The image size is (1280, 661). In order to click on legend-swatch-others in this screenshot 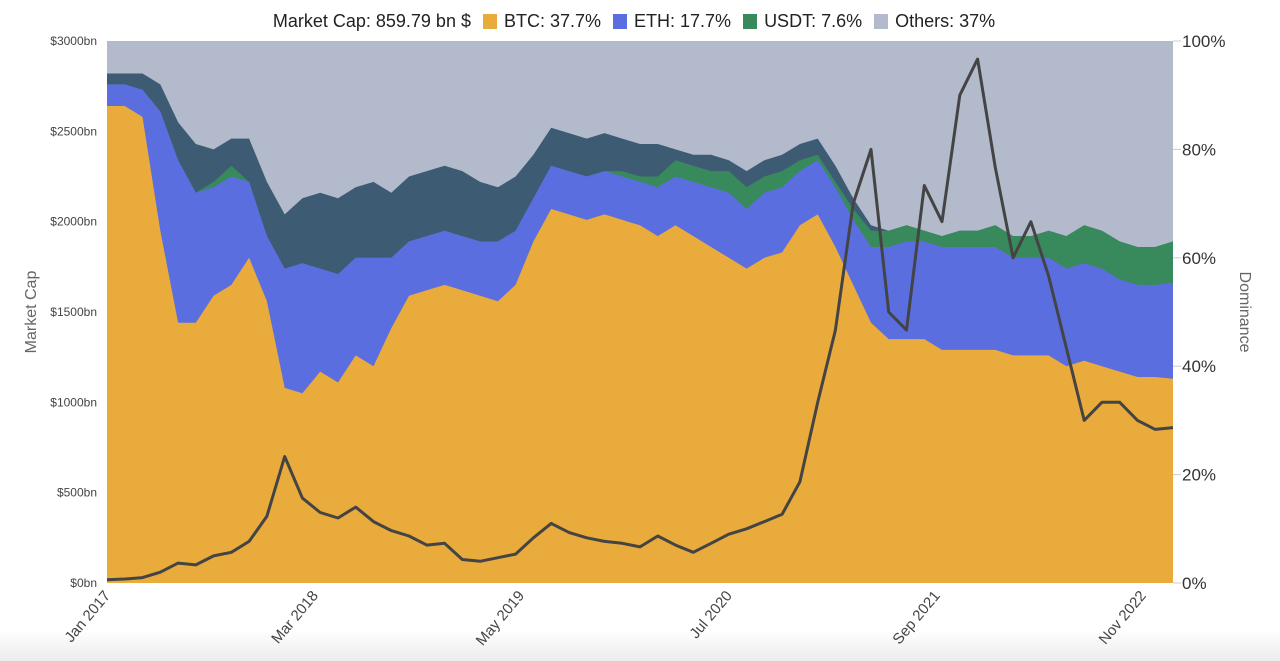, I will do `click(881, 21)`.